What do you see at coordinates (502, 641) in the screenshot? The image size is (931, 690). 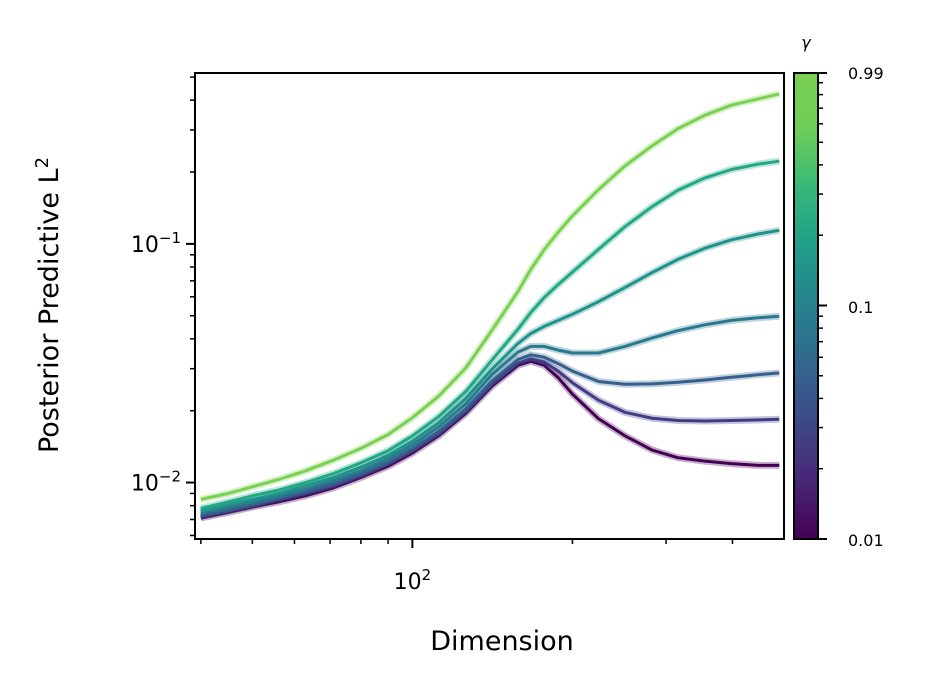 I see `x-axis-title: Dimension` at bounding box center [502, 641].